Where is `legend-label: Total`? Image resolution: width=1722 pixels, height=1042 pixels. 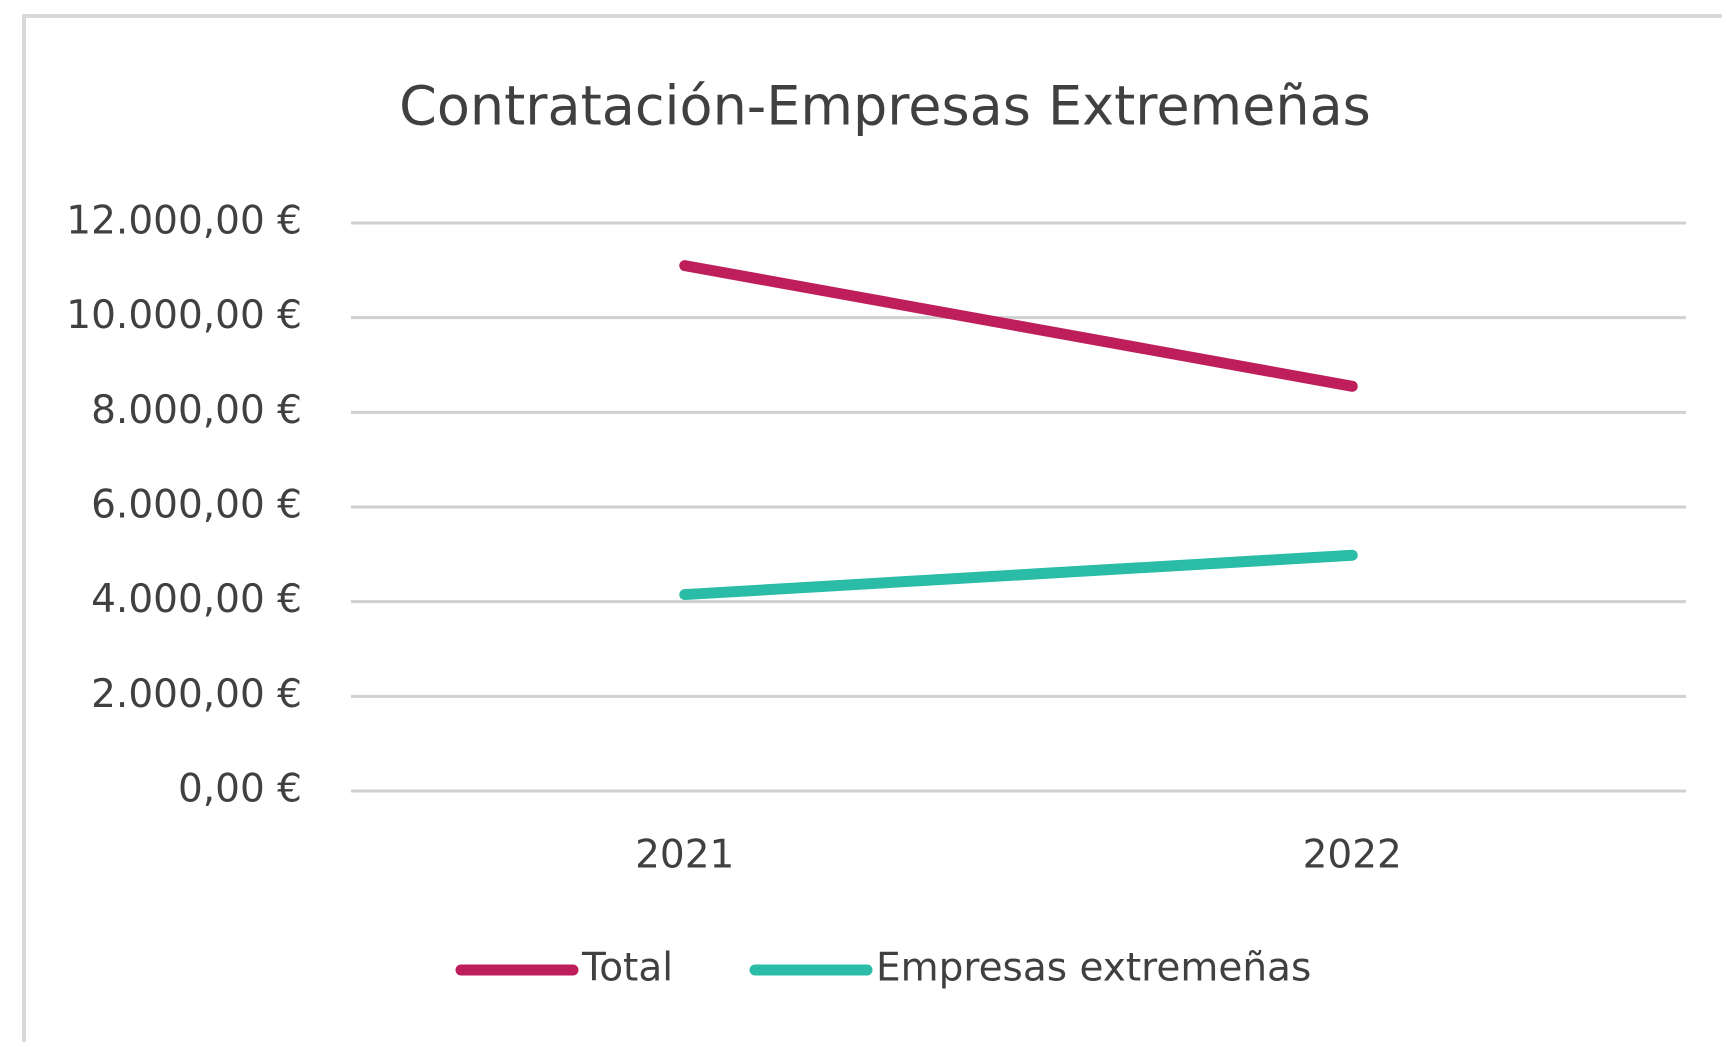
legend-label: Total is located at coordinates (627, 968).